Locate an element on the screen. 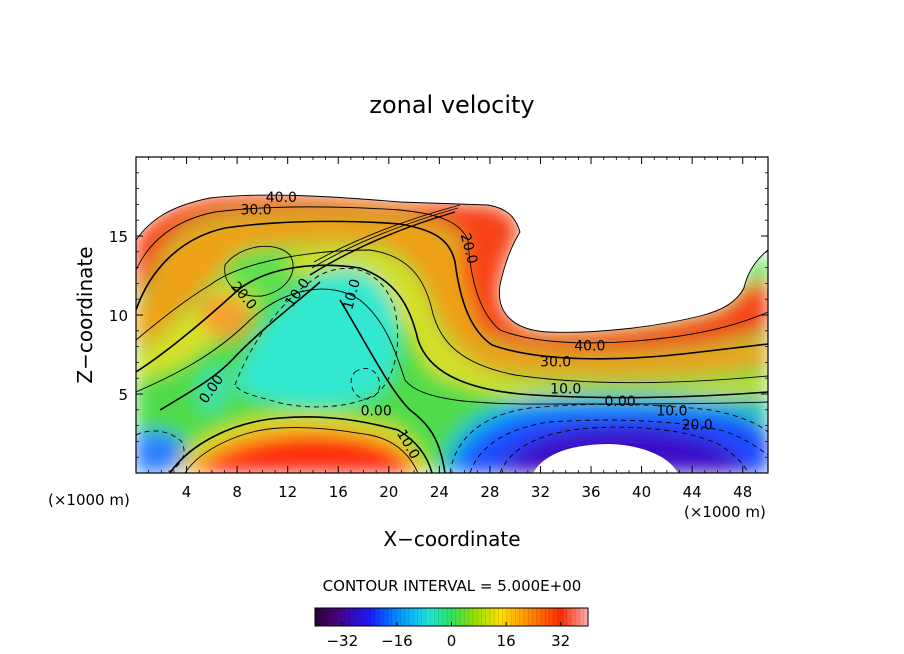 This screenshot has width=904, height=654. y-tick-label: 10 is located at coordinates (118, 316).